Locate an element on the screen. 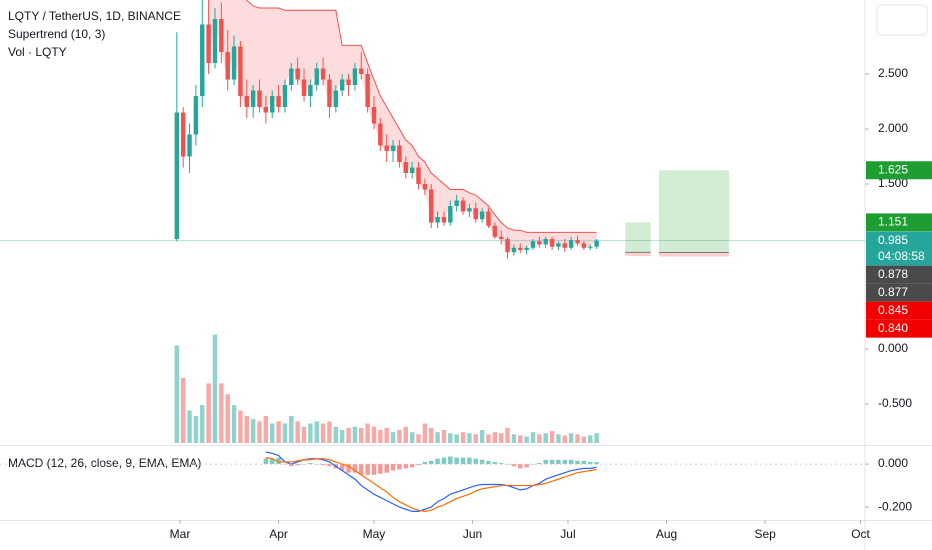 This screenshot has width=932, height=550. search-box is located at coordinates (902, 20).